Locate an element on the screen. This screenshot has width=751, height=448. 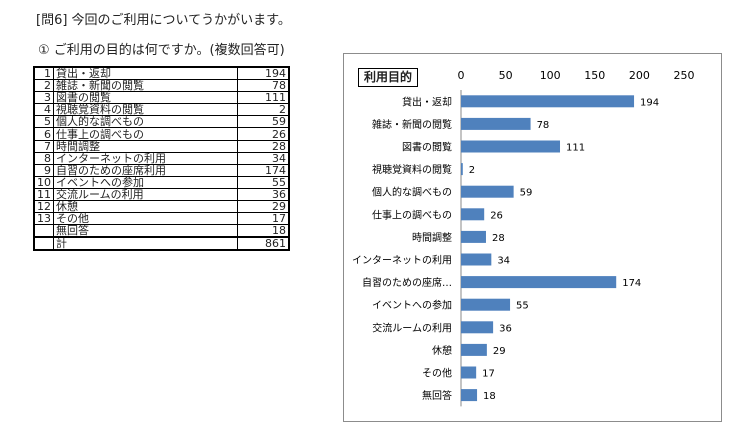
category-label: イベントへの参加 is located at coordinates (412, 305).